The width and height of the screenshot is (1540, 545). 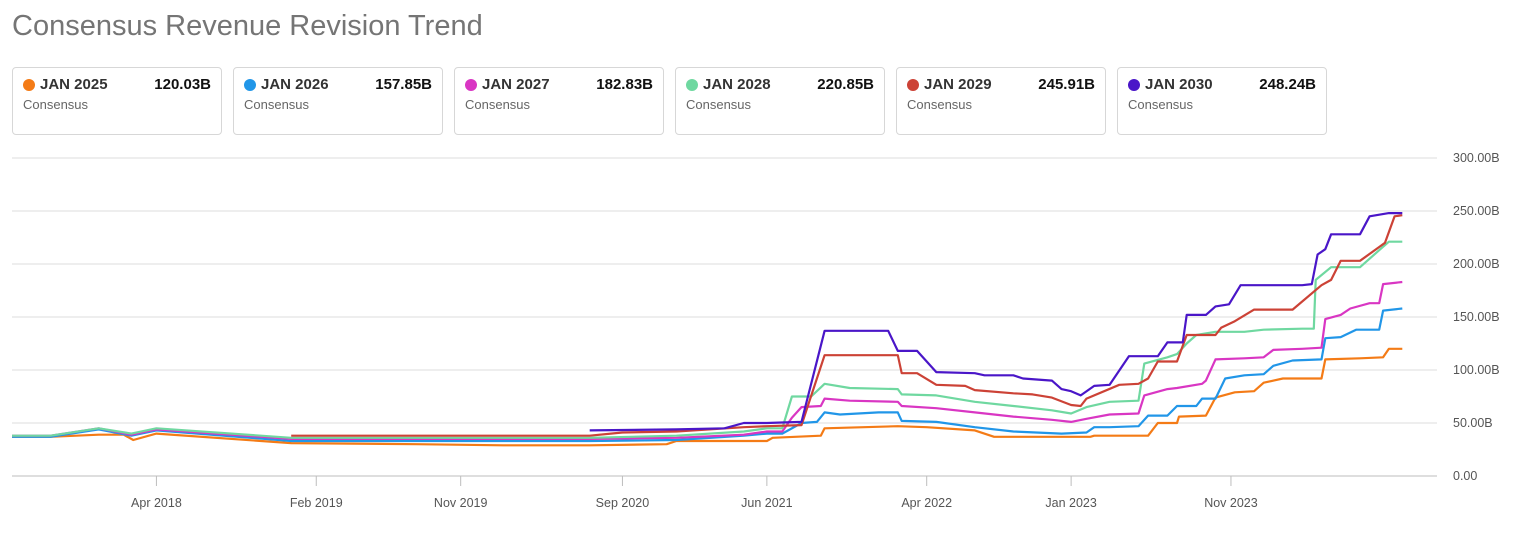 What do you see at coordinates (182, 84) in the screenshot?
I see `series-value: 120.03B` at bounding box center [182, 84].